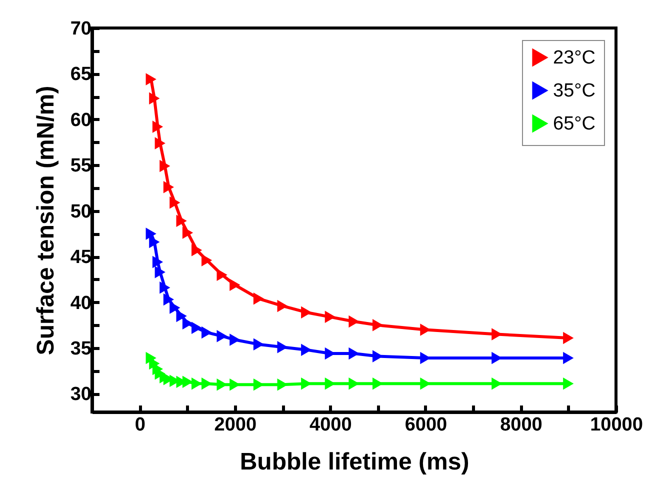 Image resolution: width=651 pixels, height=492 pixels. Describe the element at coordinates (81, 303) in the screenshot. I see `y-tick-label: 40` at that location.